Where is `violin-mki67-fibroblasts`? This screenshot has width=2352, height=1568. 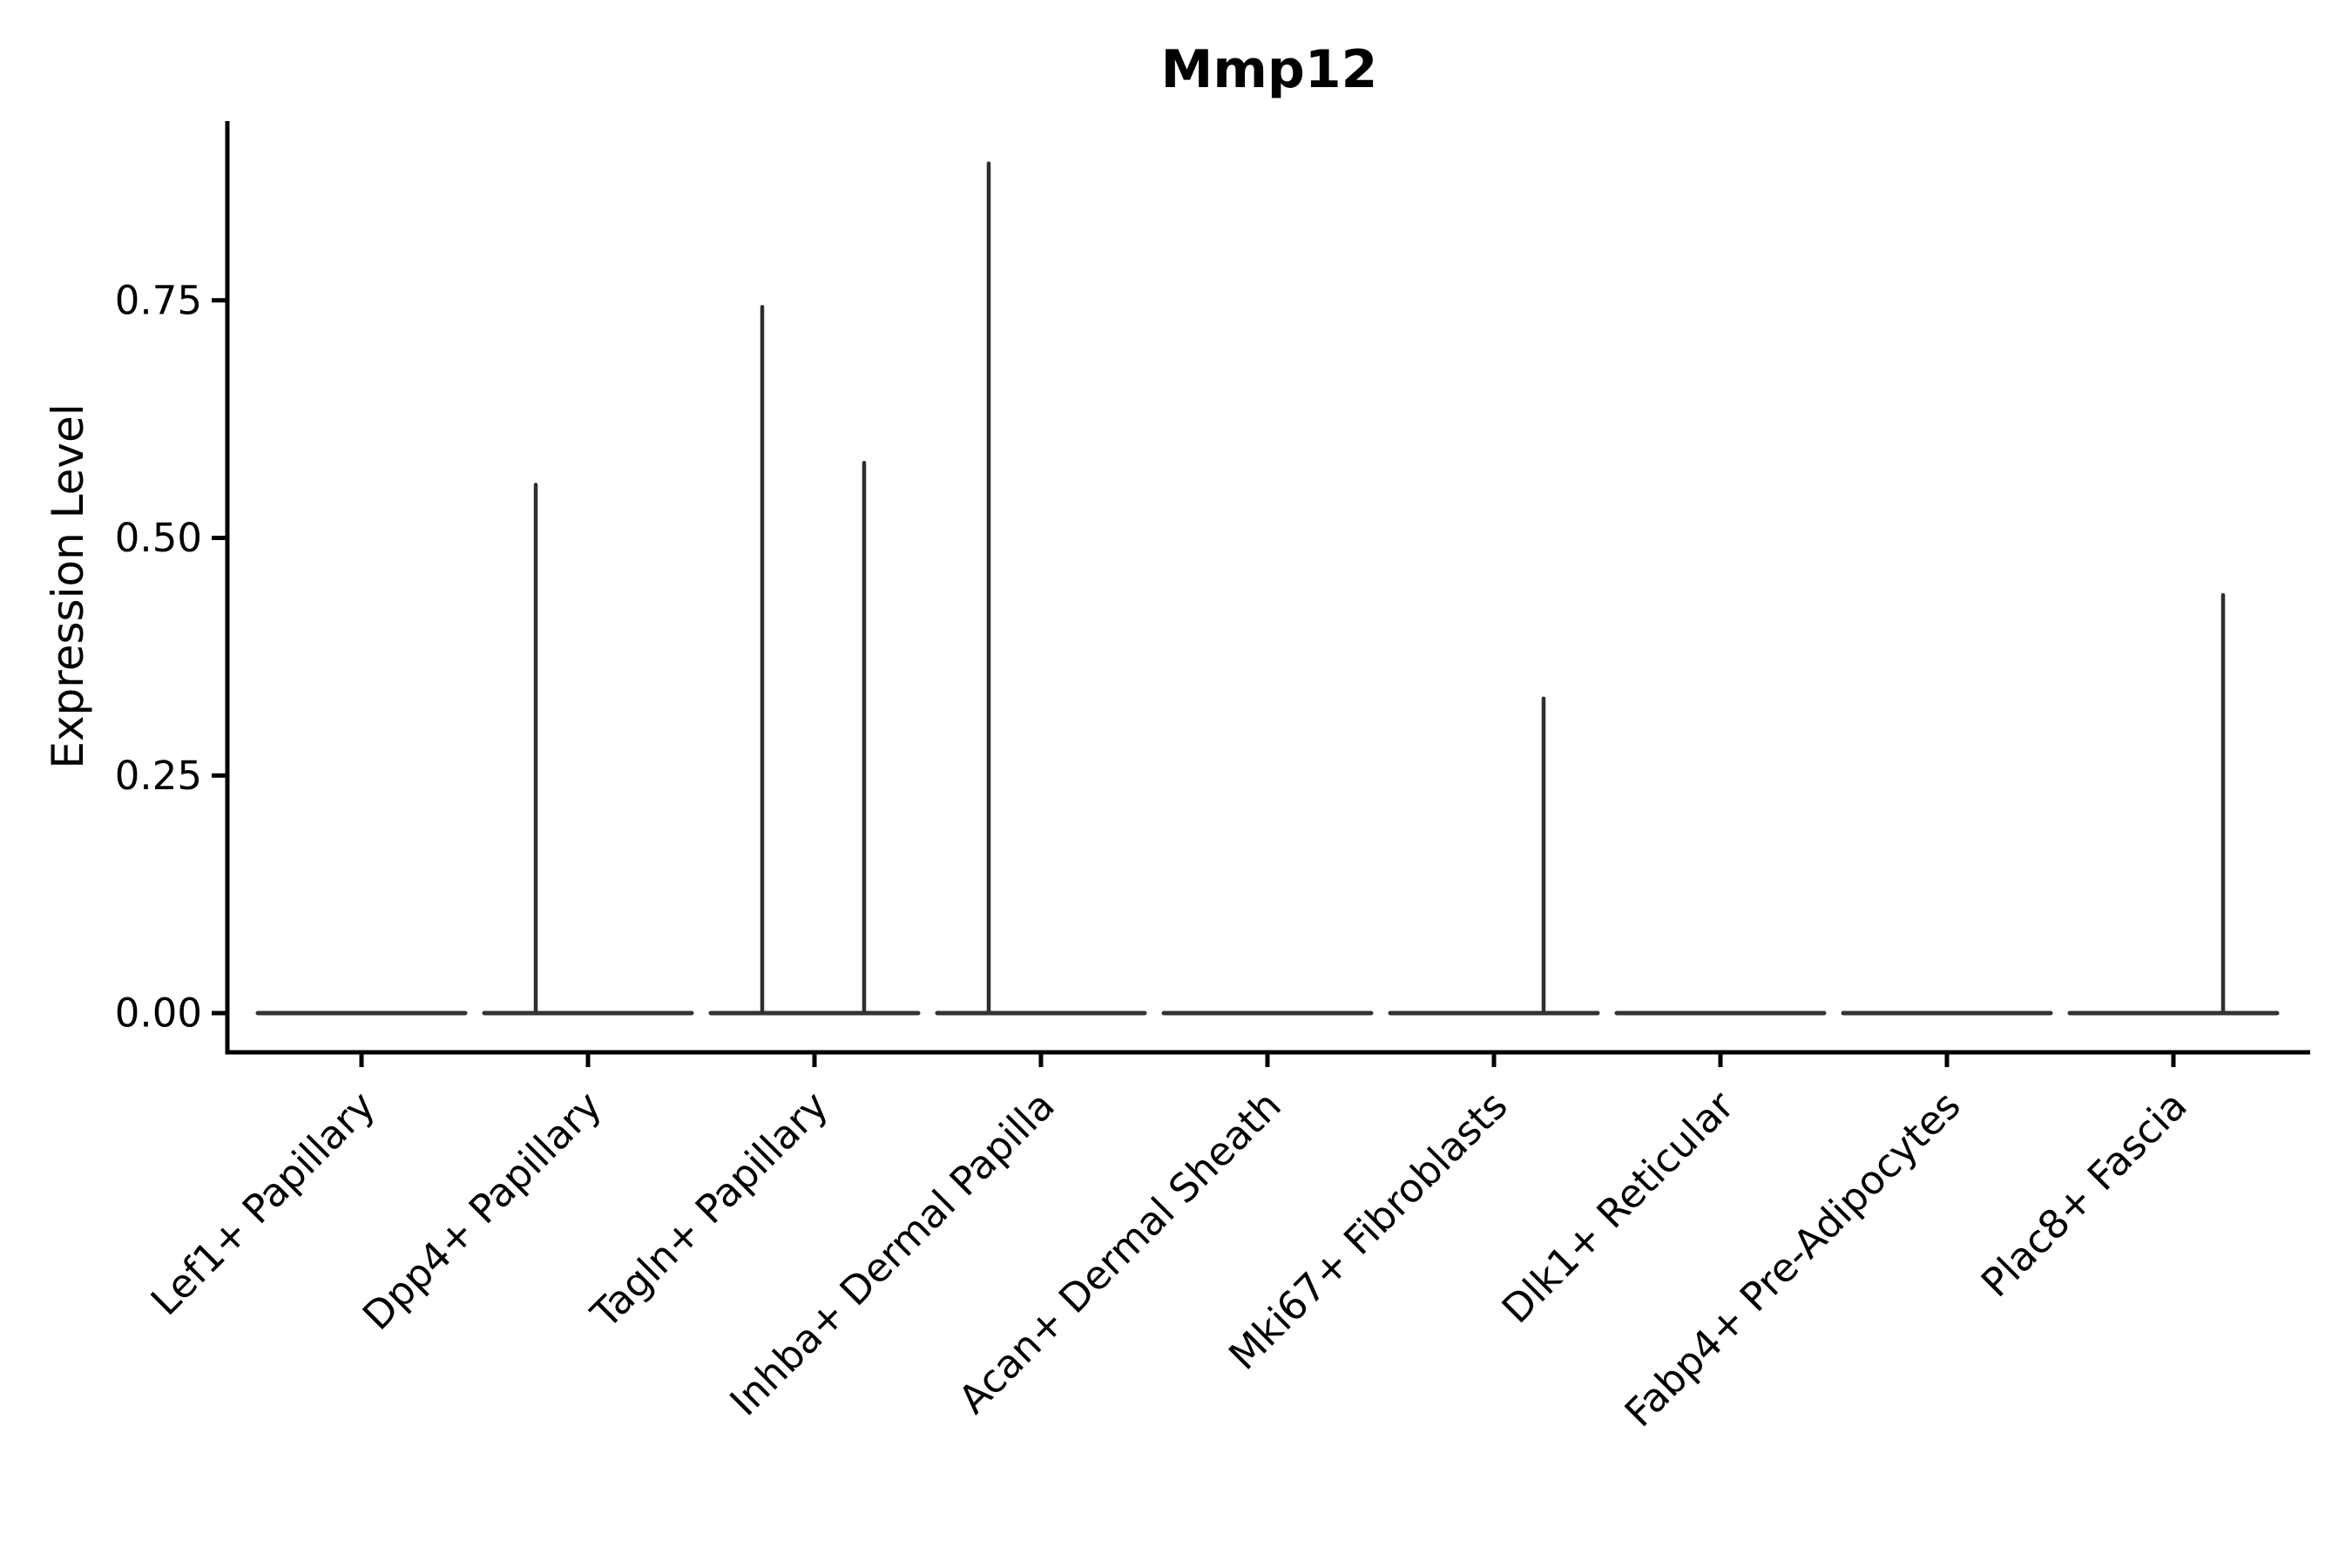
violin-mki67-fibroblasts is located at coordinates (1494, 856).